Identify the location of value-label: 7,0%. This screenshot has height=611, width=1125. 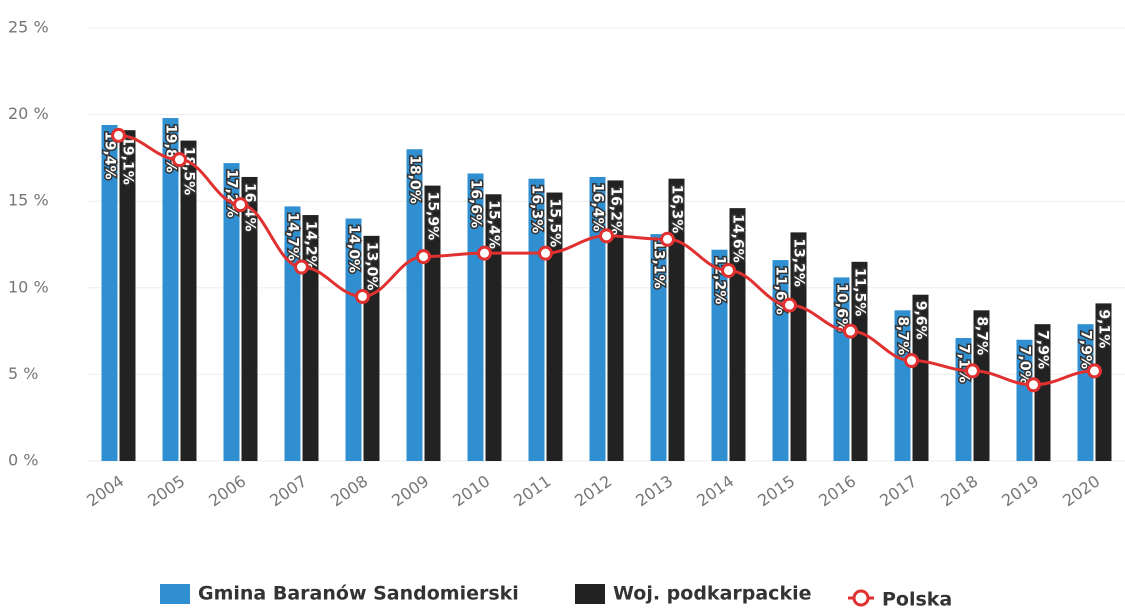
(1025, 365).